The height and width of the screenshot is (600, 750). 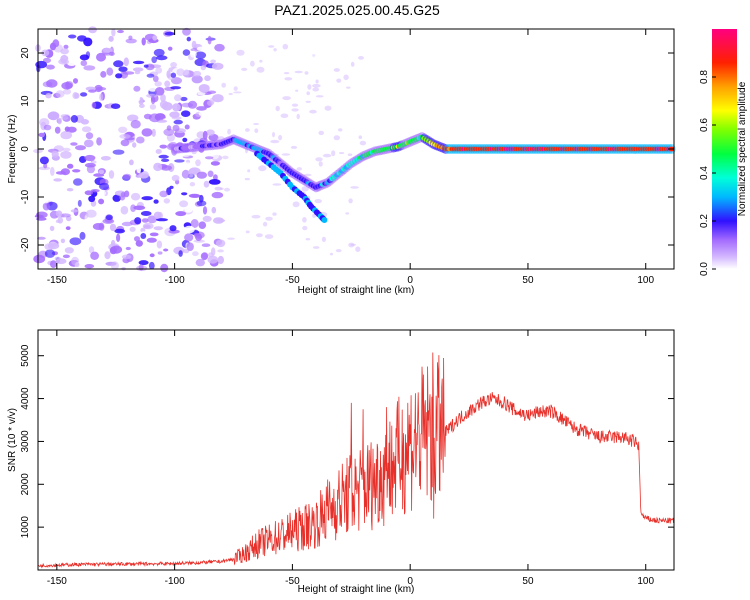 What do you see at coordinates (292, 581) in the screenshot?
I see `x-tick-label: -50` at bounding box center [292, 581].